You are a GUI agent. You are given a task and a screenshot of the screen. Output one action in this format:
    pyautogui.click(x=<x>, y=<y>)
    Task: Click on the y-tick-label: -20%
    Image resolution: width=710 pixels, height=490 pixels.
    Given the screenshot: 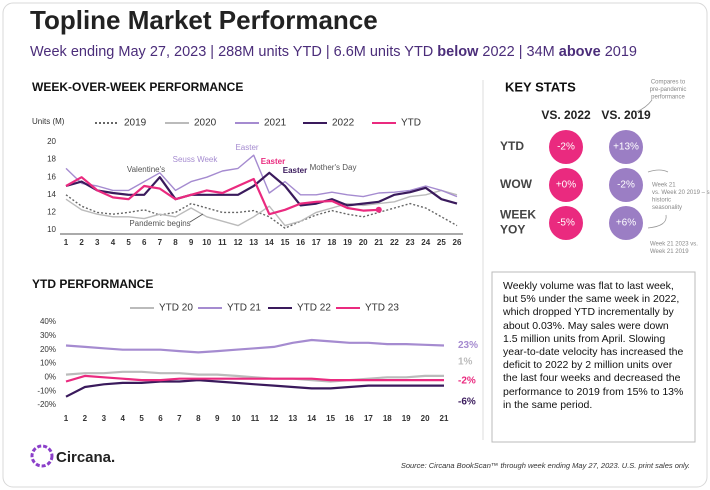 What is the action you would take?
    pyautogui.click(x=46, y=404)
    